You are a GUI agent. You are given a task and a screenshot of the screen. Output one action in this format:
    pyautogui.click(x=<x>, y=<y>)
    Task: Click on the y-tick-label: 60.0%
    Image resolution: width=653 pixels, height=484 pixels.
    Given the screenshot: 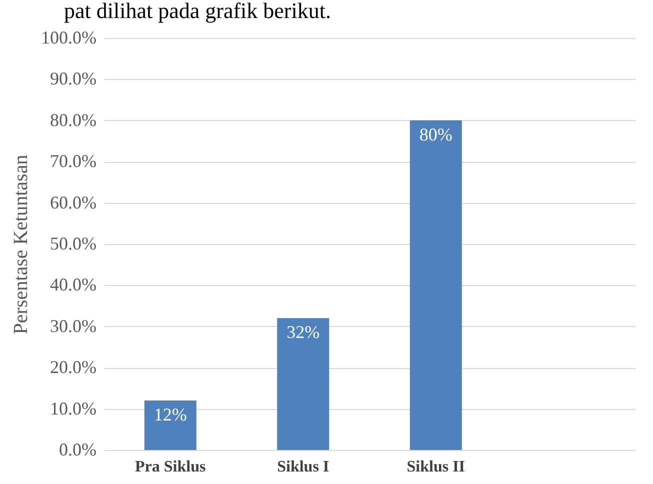 What is the action you would take?
    pyautogui.click(x=73, y=202)
    